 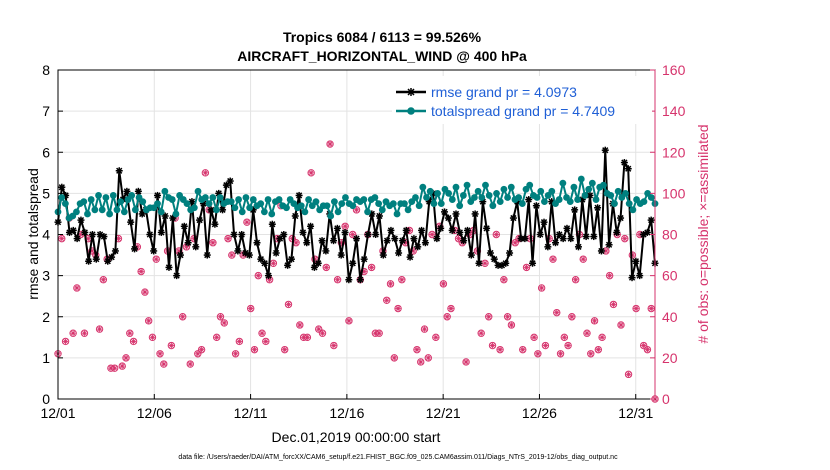 I want to click on chart-title: Tropics 6084 / 6113 = 99.526%, so click(x=382, y=37).